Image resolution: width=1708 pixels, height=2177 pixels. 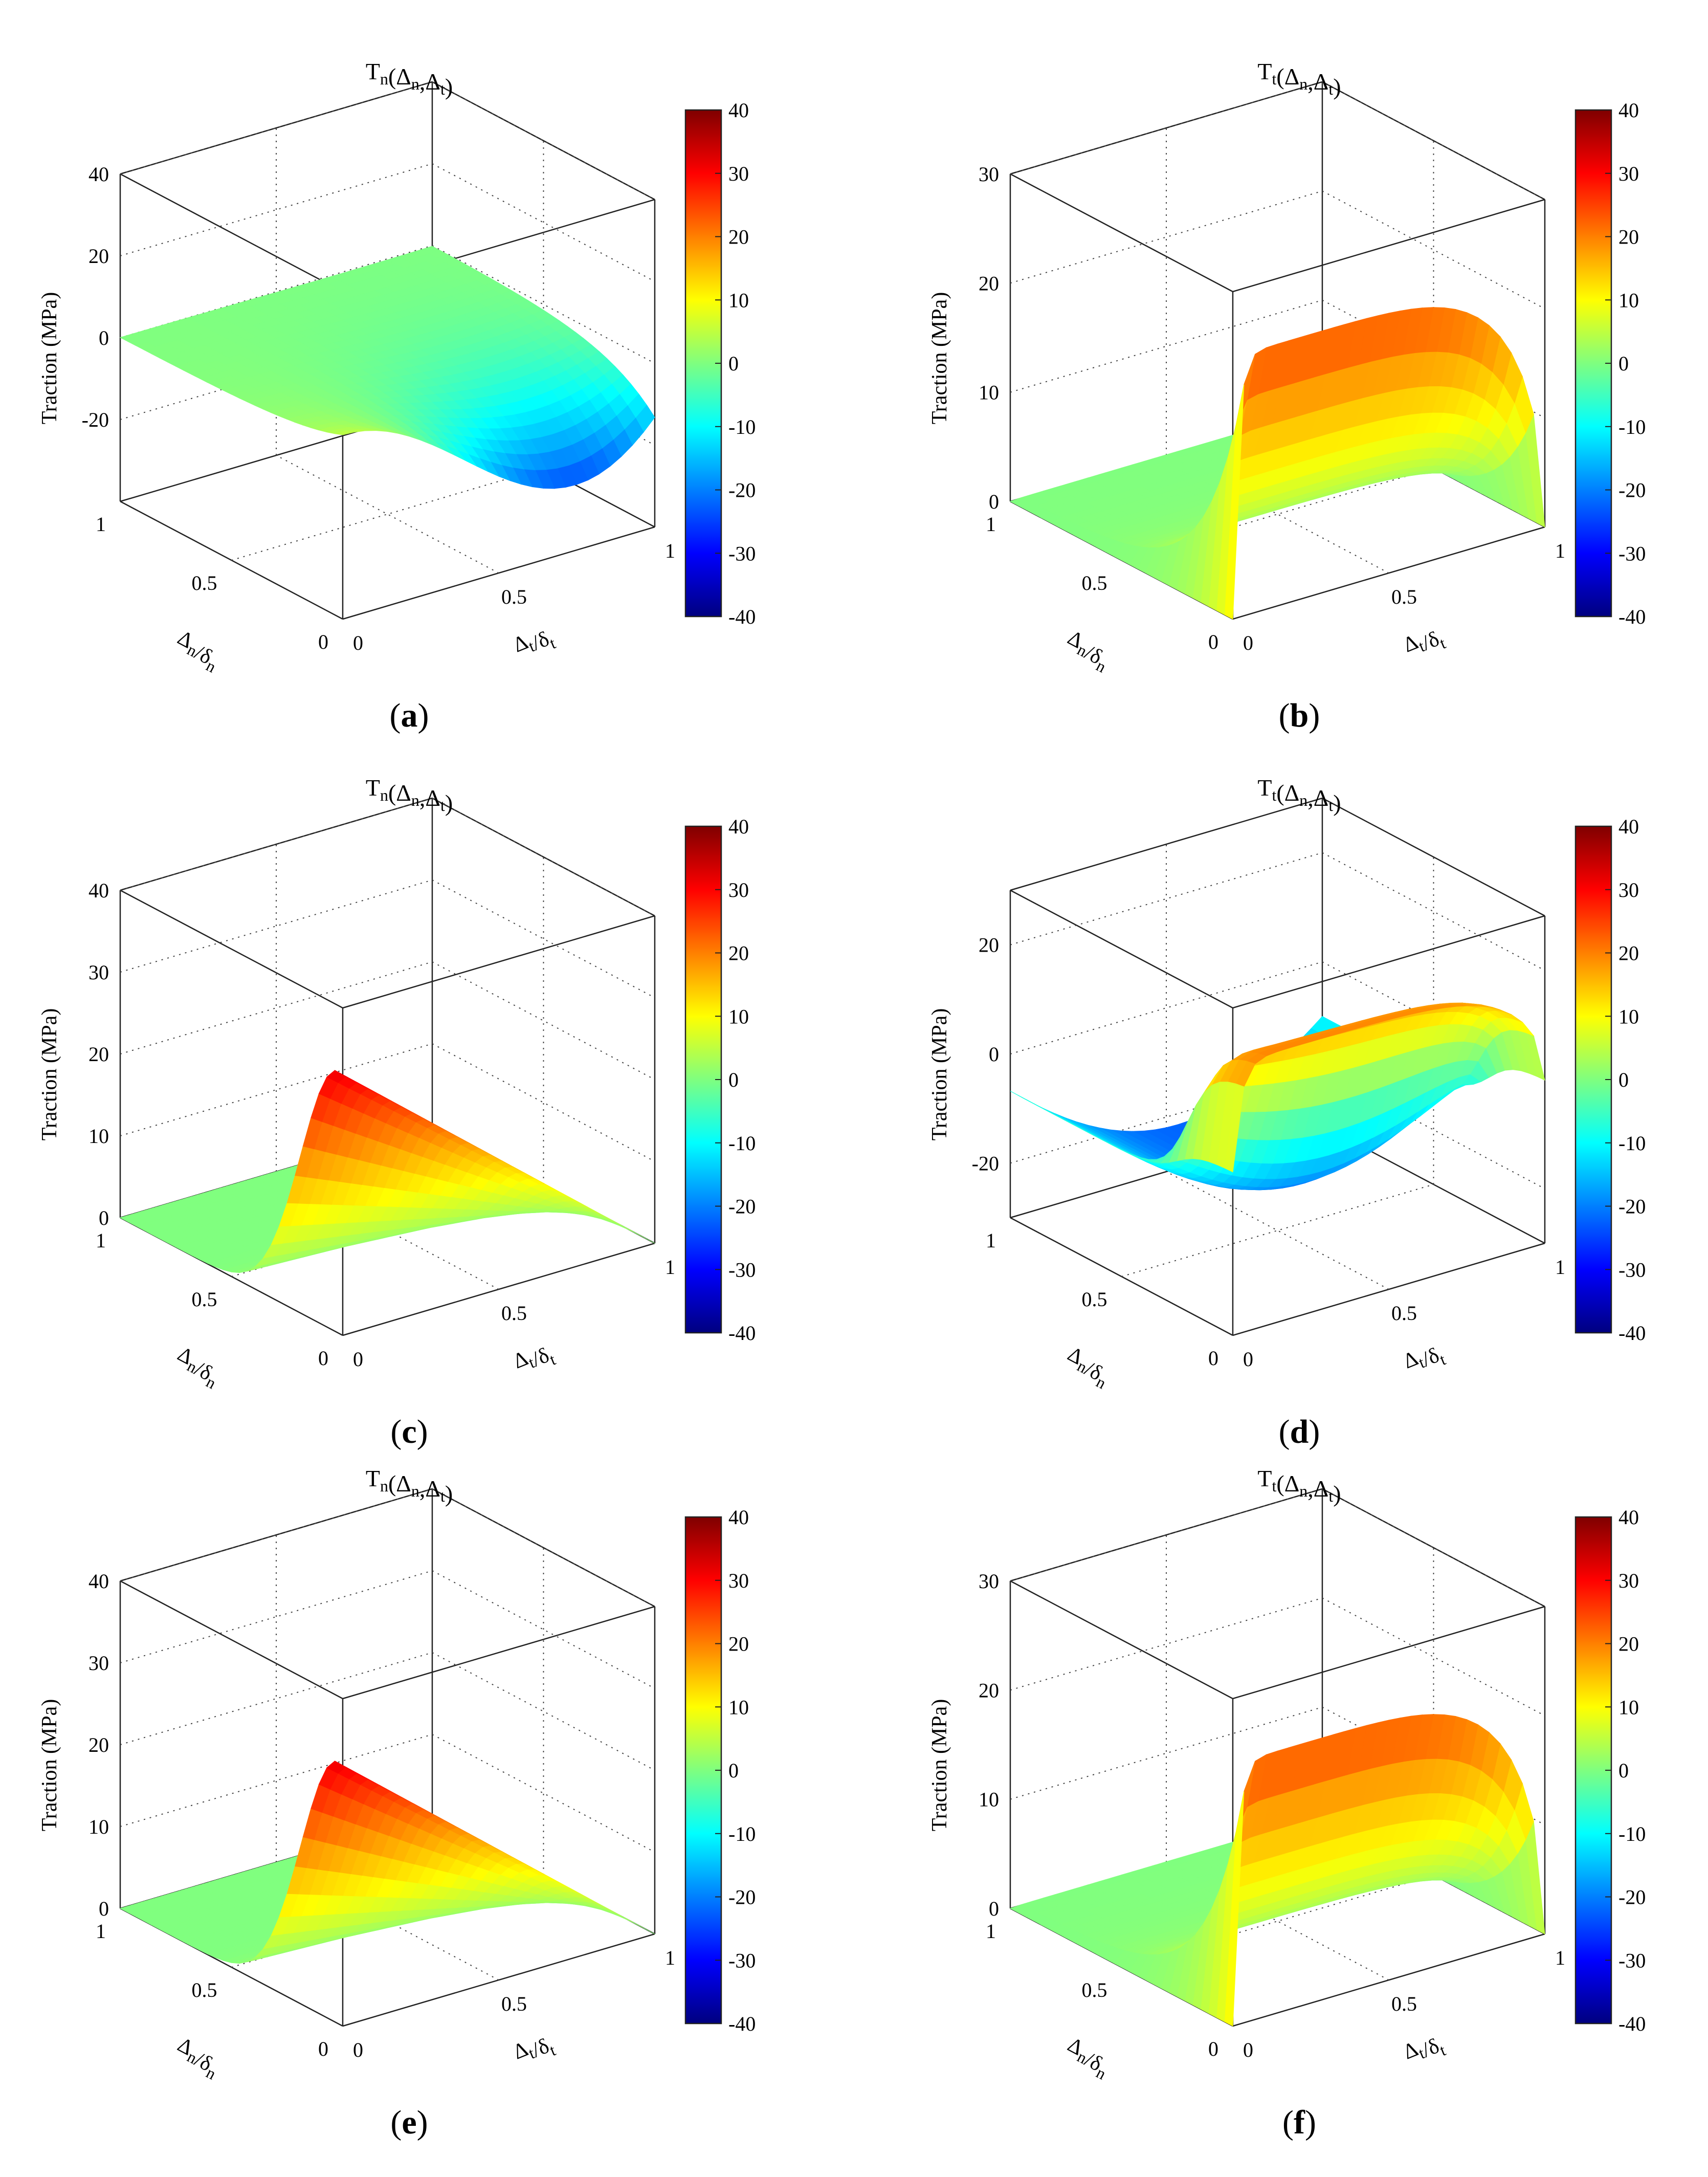 What do you see at coordinates (670, 550) in the screenshot?
I see `x-tick-label: 1` at bounding box center [670, 550].